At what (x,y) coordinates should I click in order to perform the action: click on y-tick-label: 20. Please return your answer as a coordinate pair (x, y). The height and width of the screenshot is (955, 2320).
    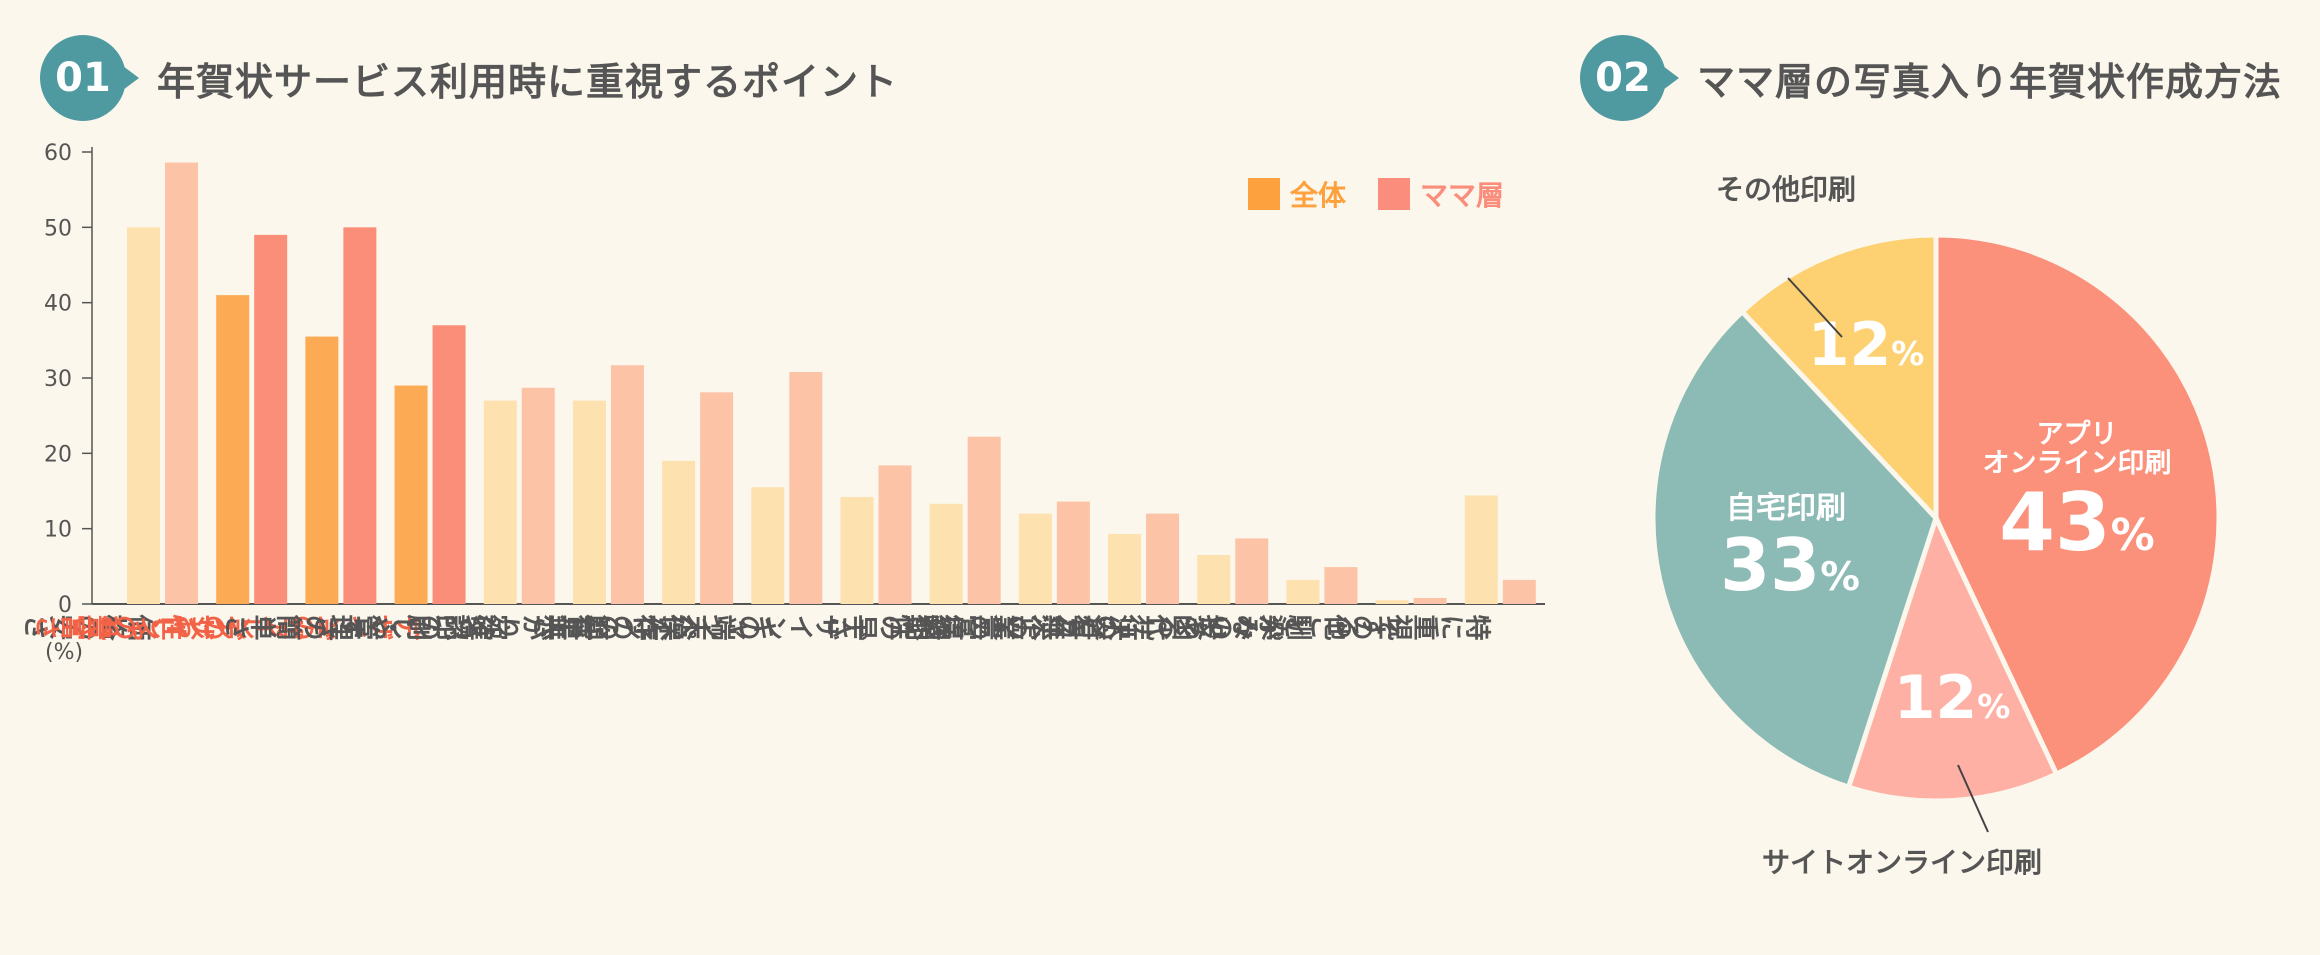
    Looking at the image, I should click on (58, 454).